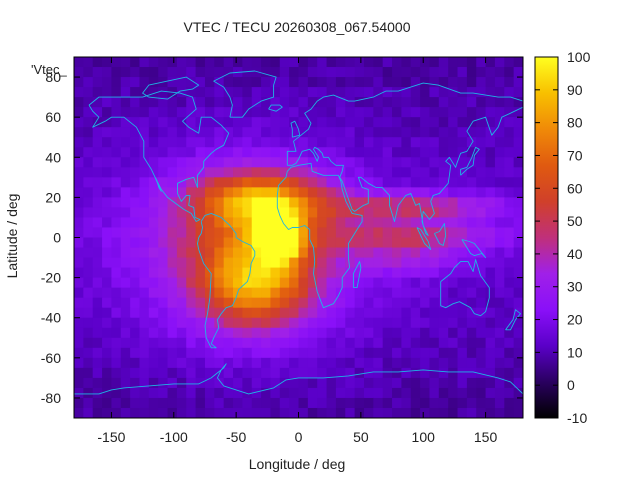 Image resolution: width=640 pixels, height=480 pixels. Describe the element at coordinates (404, 159) in the screenshot. I see `coastline-eurasia` at that location.